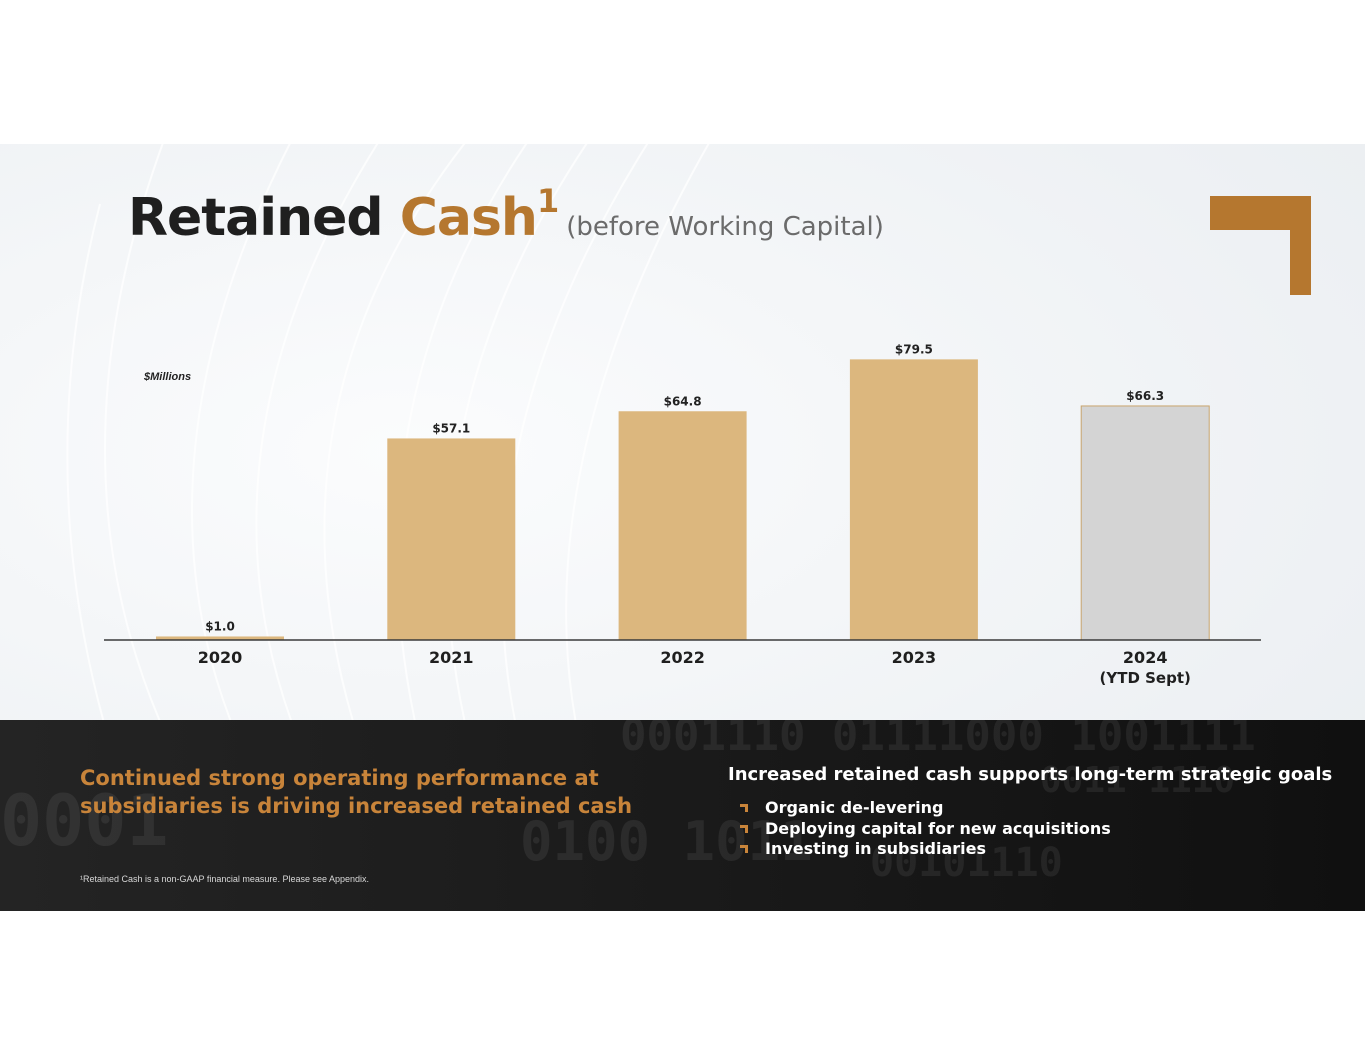 This screenshot has height=1055, width=1365. I want to click on data-label: $79.5, so click(914, 349).